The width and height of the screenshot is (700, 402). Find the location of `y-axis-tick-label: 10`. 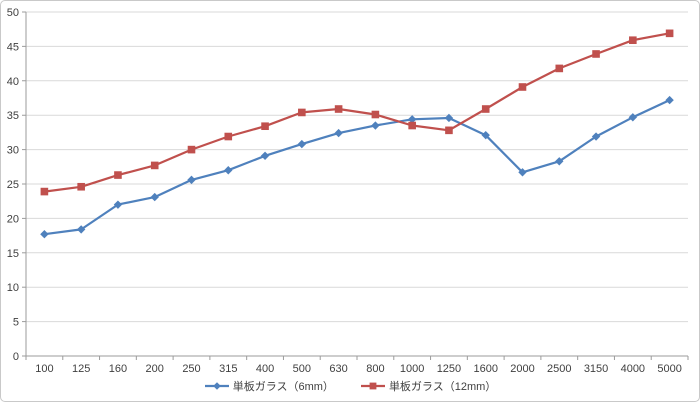

y-axis-tick-label: 10 is located at coordinates (13, 288).